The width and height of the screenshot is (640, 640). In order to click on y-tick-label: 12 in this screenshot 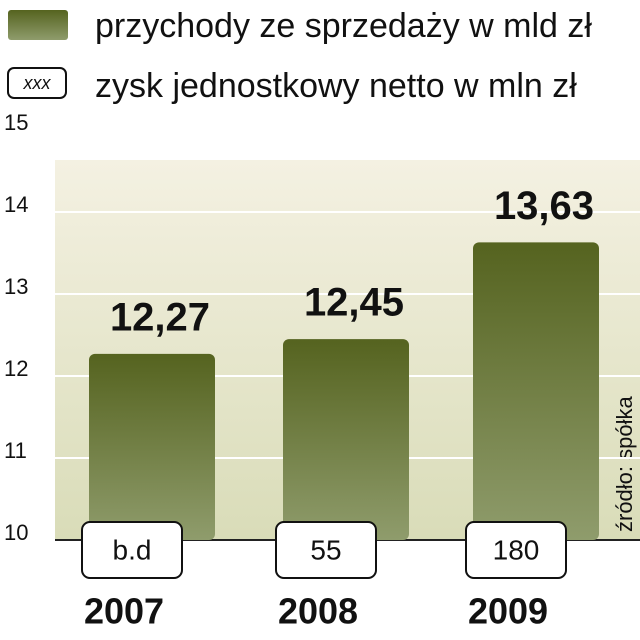, I will do `click(16, 368)`.